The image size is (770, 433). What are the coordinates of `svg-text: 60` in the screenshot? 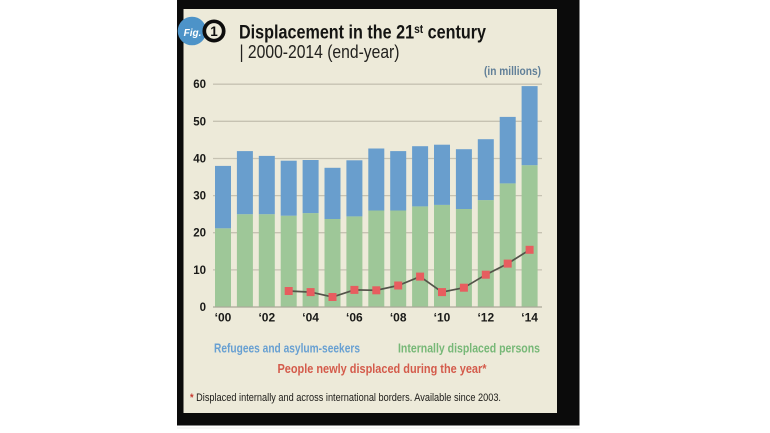 It's located at (199, 85).